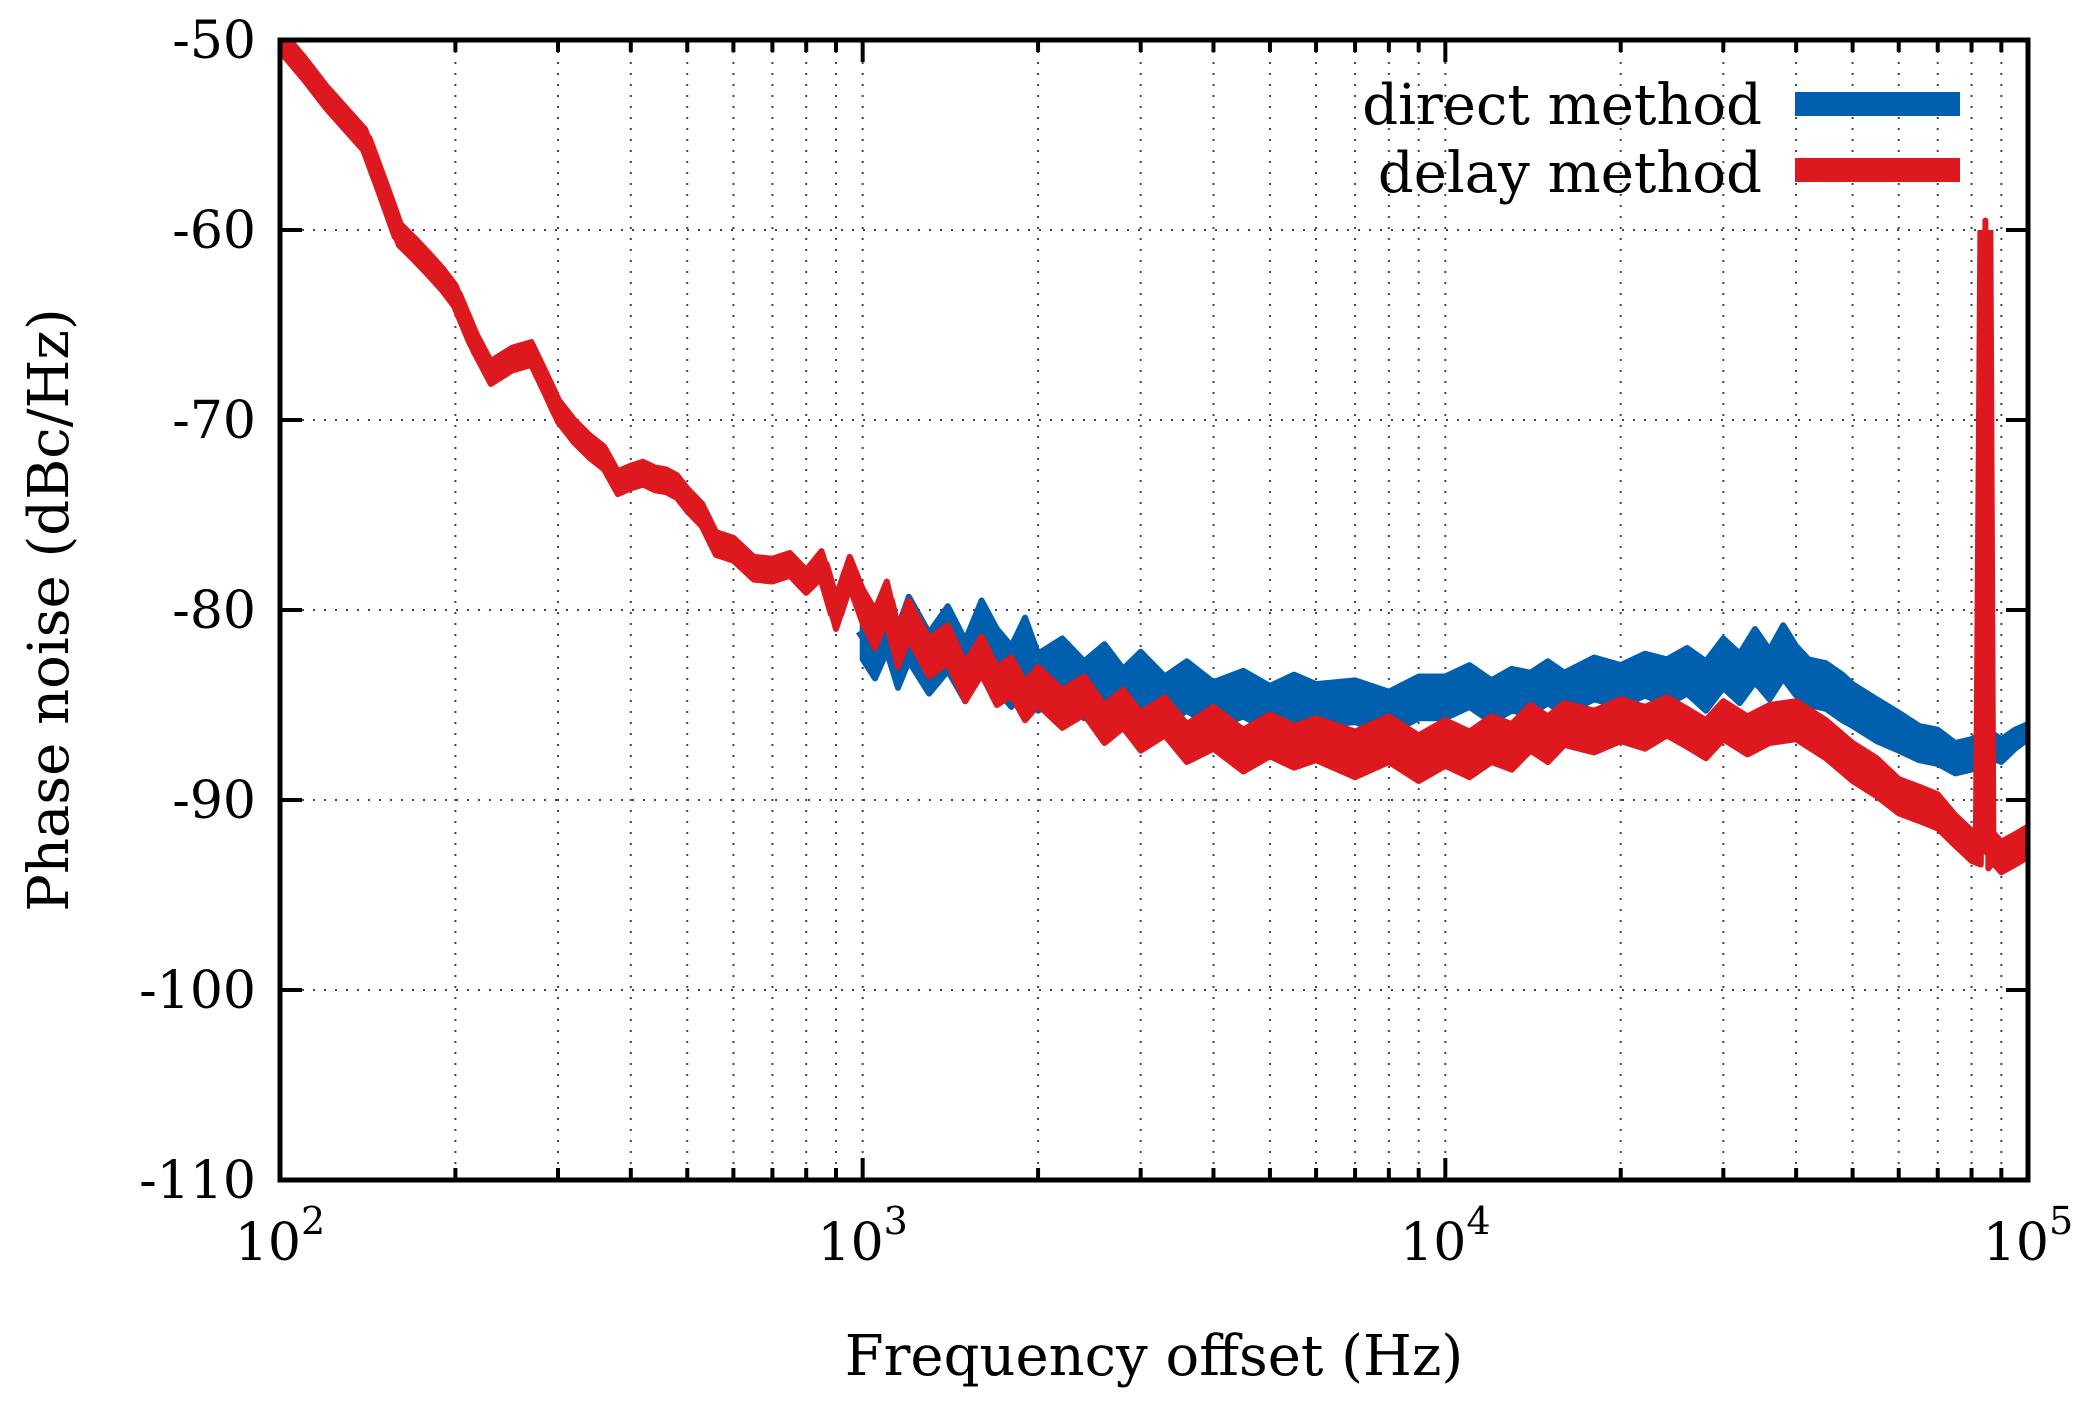 The image size is (2082, 1402). What do you see at coordinates (1562, 105) in the screenshot?
I see `legend-label-direct-method: direct method` at bounding box center [1562, 105].